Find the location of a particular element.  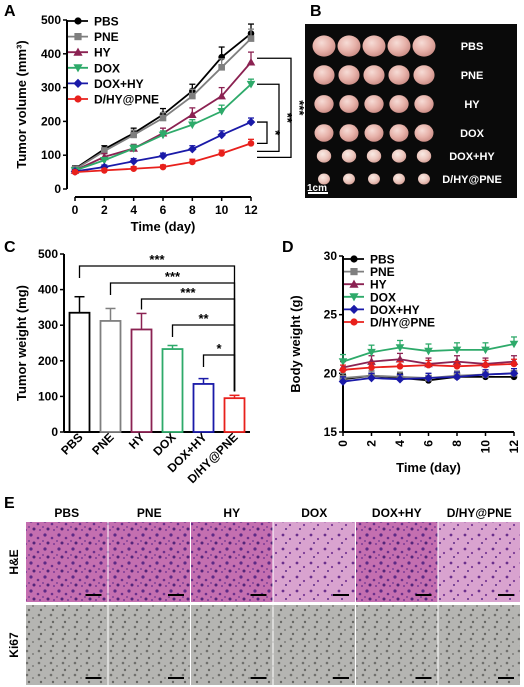

bar-group-pbs: PBS is located at coordinates (74, 376).